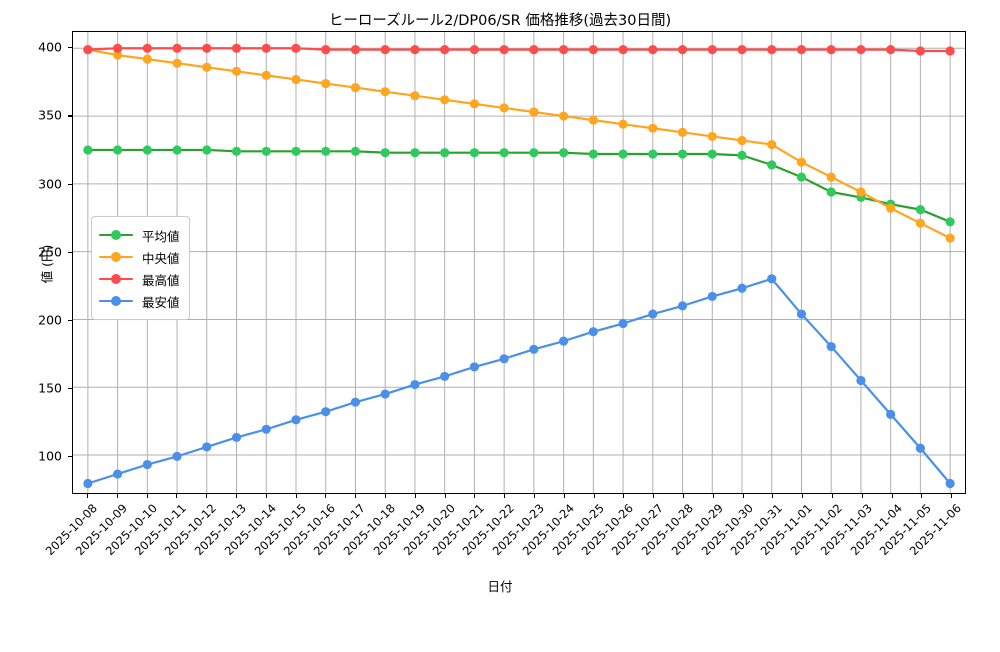  I want to click on x-axis-label: 日付, so click(500, 586).